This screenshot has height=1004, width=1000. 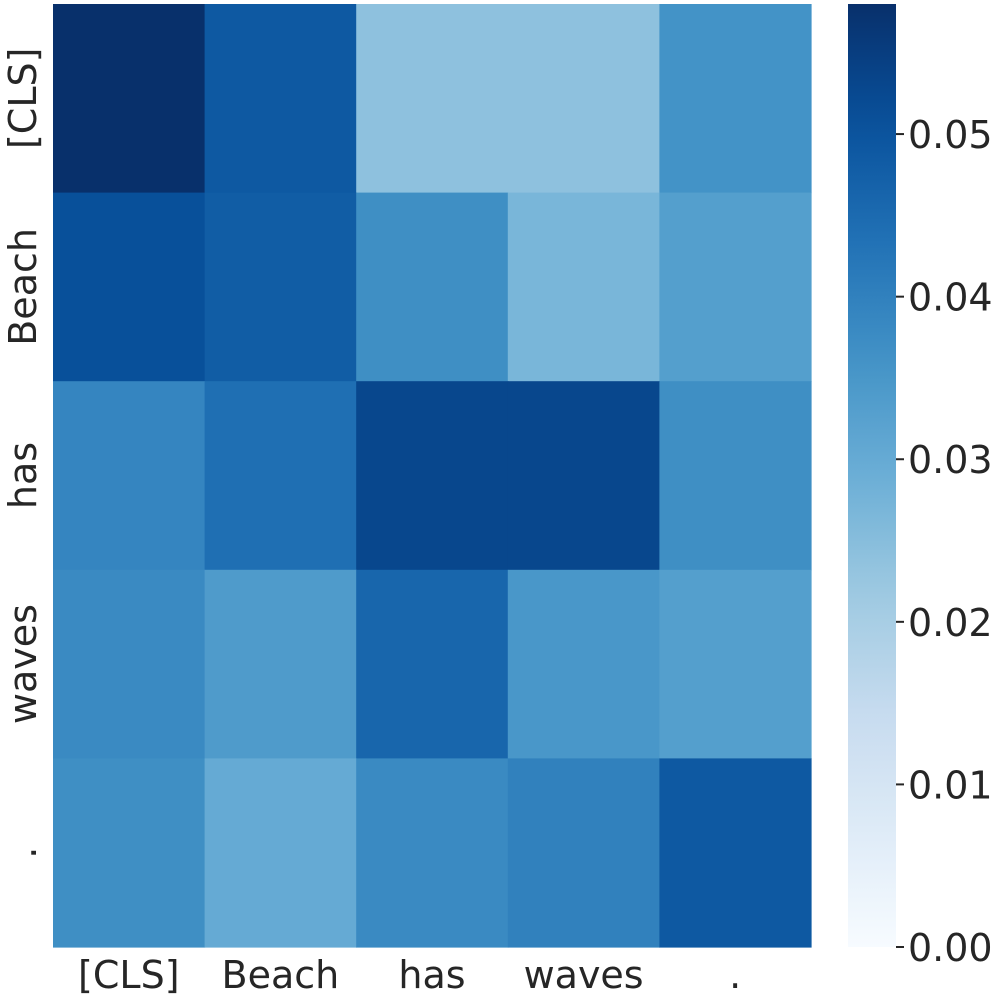 I want to click on heatmap-cell-r4-c1, so click(x=280, y=853).